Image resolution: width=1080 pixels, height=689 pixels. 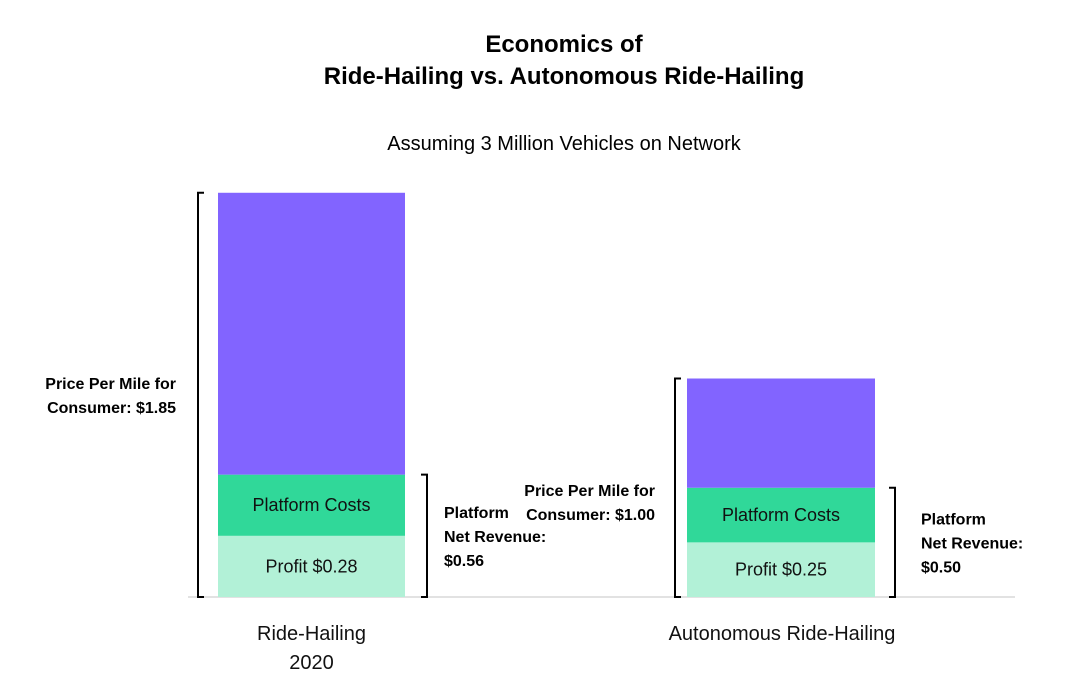 I want to click on chart-title-line-2: Ride-Hailing vs. Autonomous Ride-Hailing, so click(x=564, y=76).